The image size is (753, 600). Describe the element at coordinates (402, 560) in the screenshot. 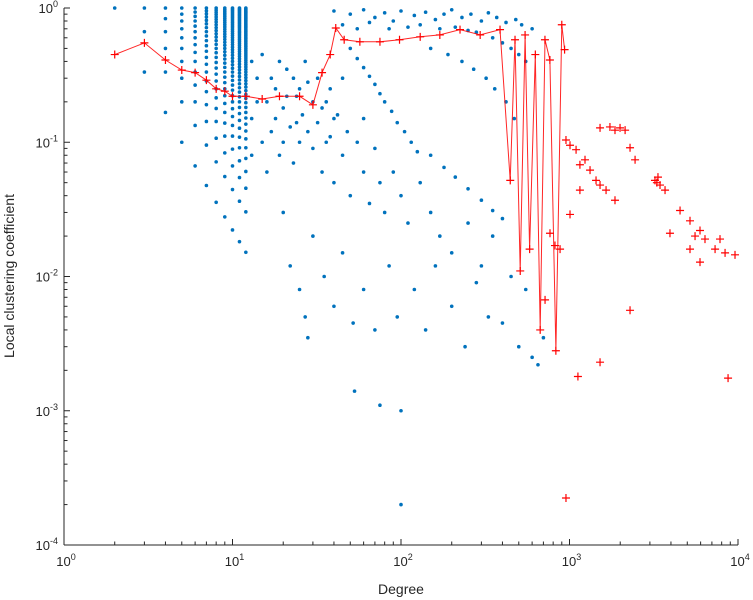

I see `x-tick-label: 102` at that location.